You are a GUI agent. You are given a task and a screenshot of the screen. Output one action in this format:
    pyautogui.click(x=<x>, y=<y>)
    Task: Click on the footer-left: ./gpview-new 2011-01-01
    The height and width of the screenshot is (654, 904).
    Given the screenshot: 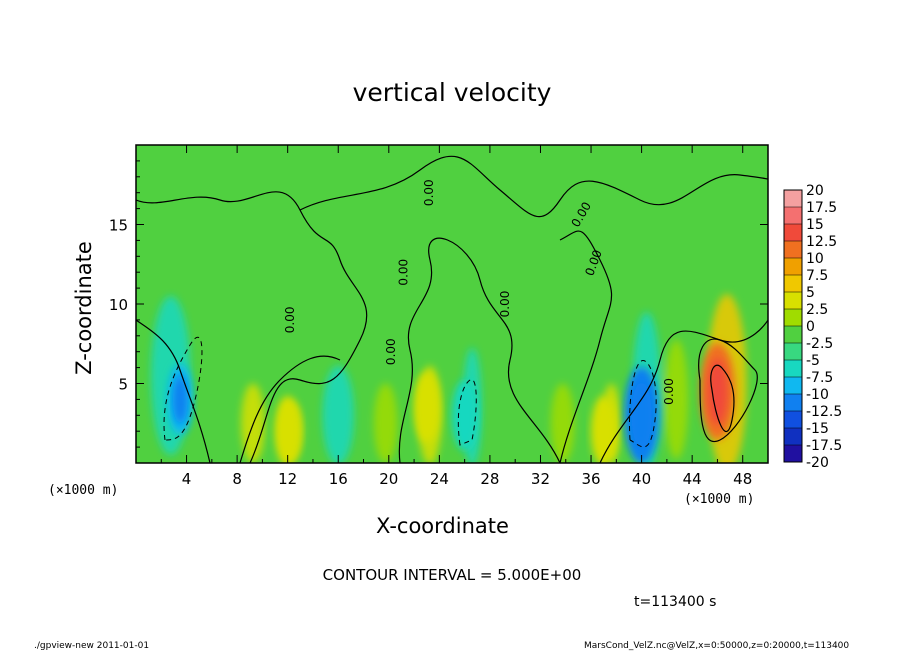 What is the action you would take?
    pyautogui.click(x=92, y=646)
    